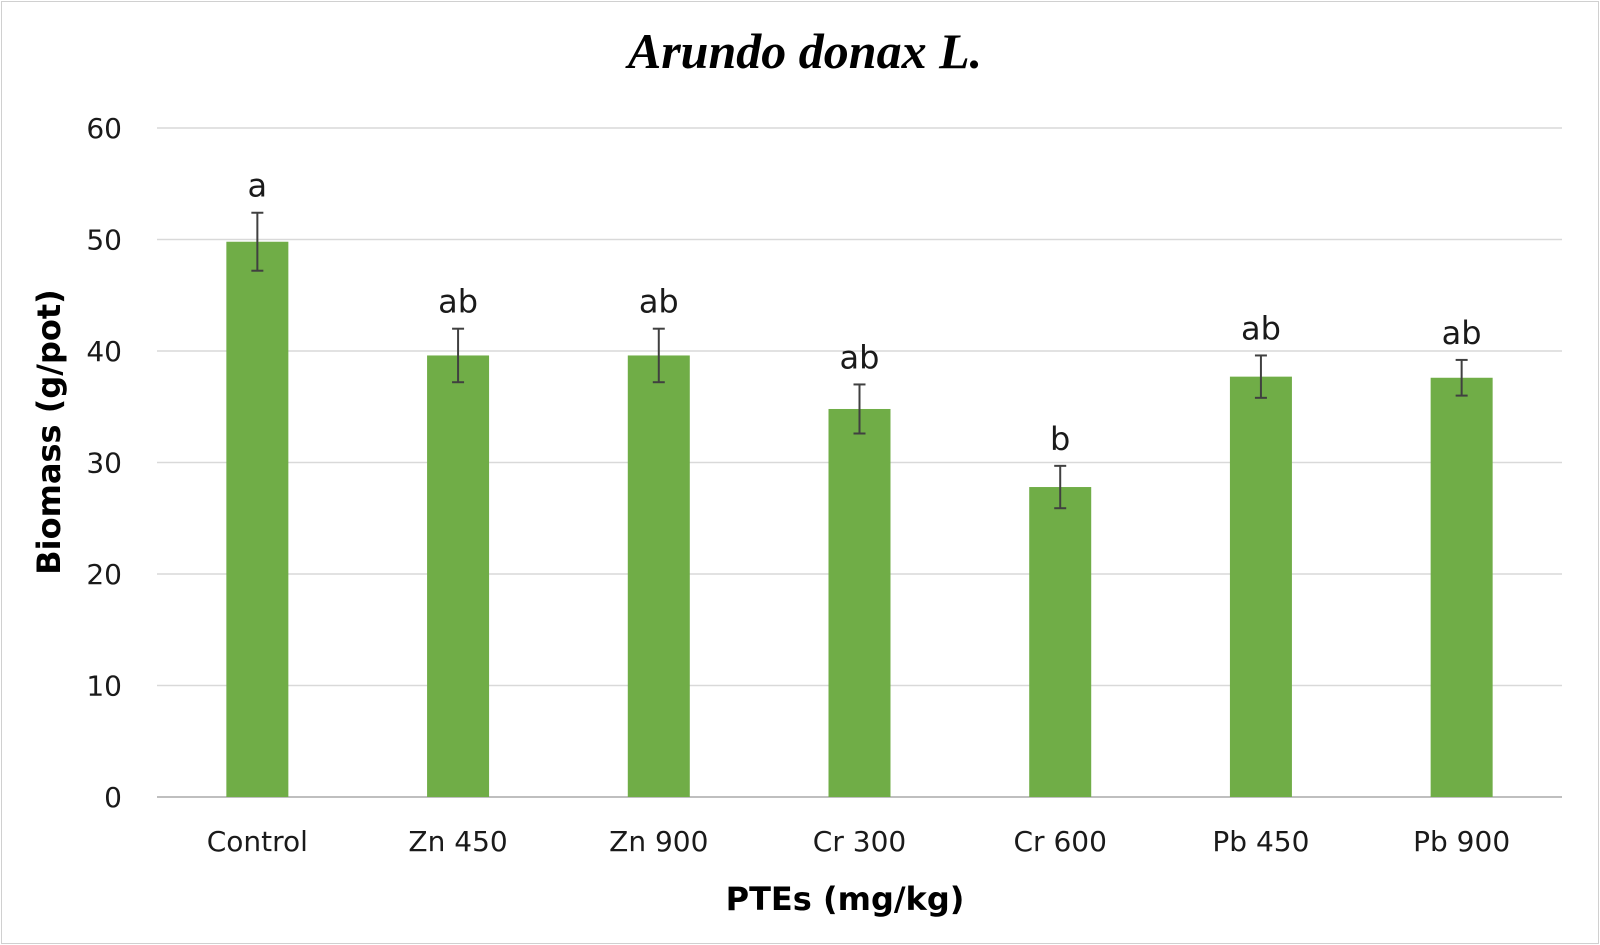 The height and width of the screenshot is (945, 1600). I want to click on y-tick-label: 20, so click(104, 574).